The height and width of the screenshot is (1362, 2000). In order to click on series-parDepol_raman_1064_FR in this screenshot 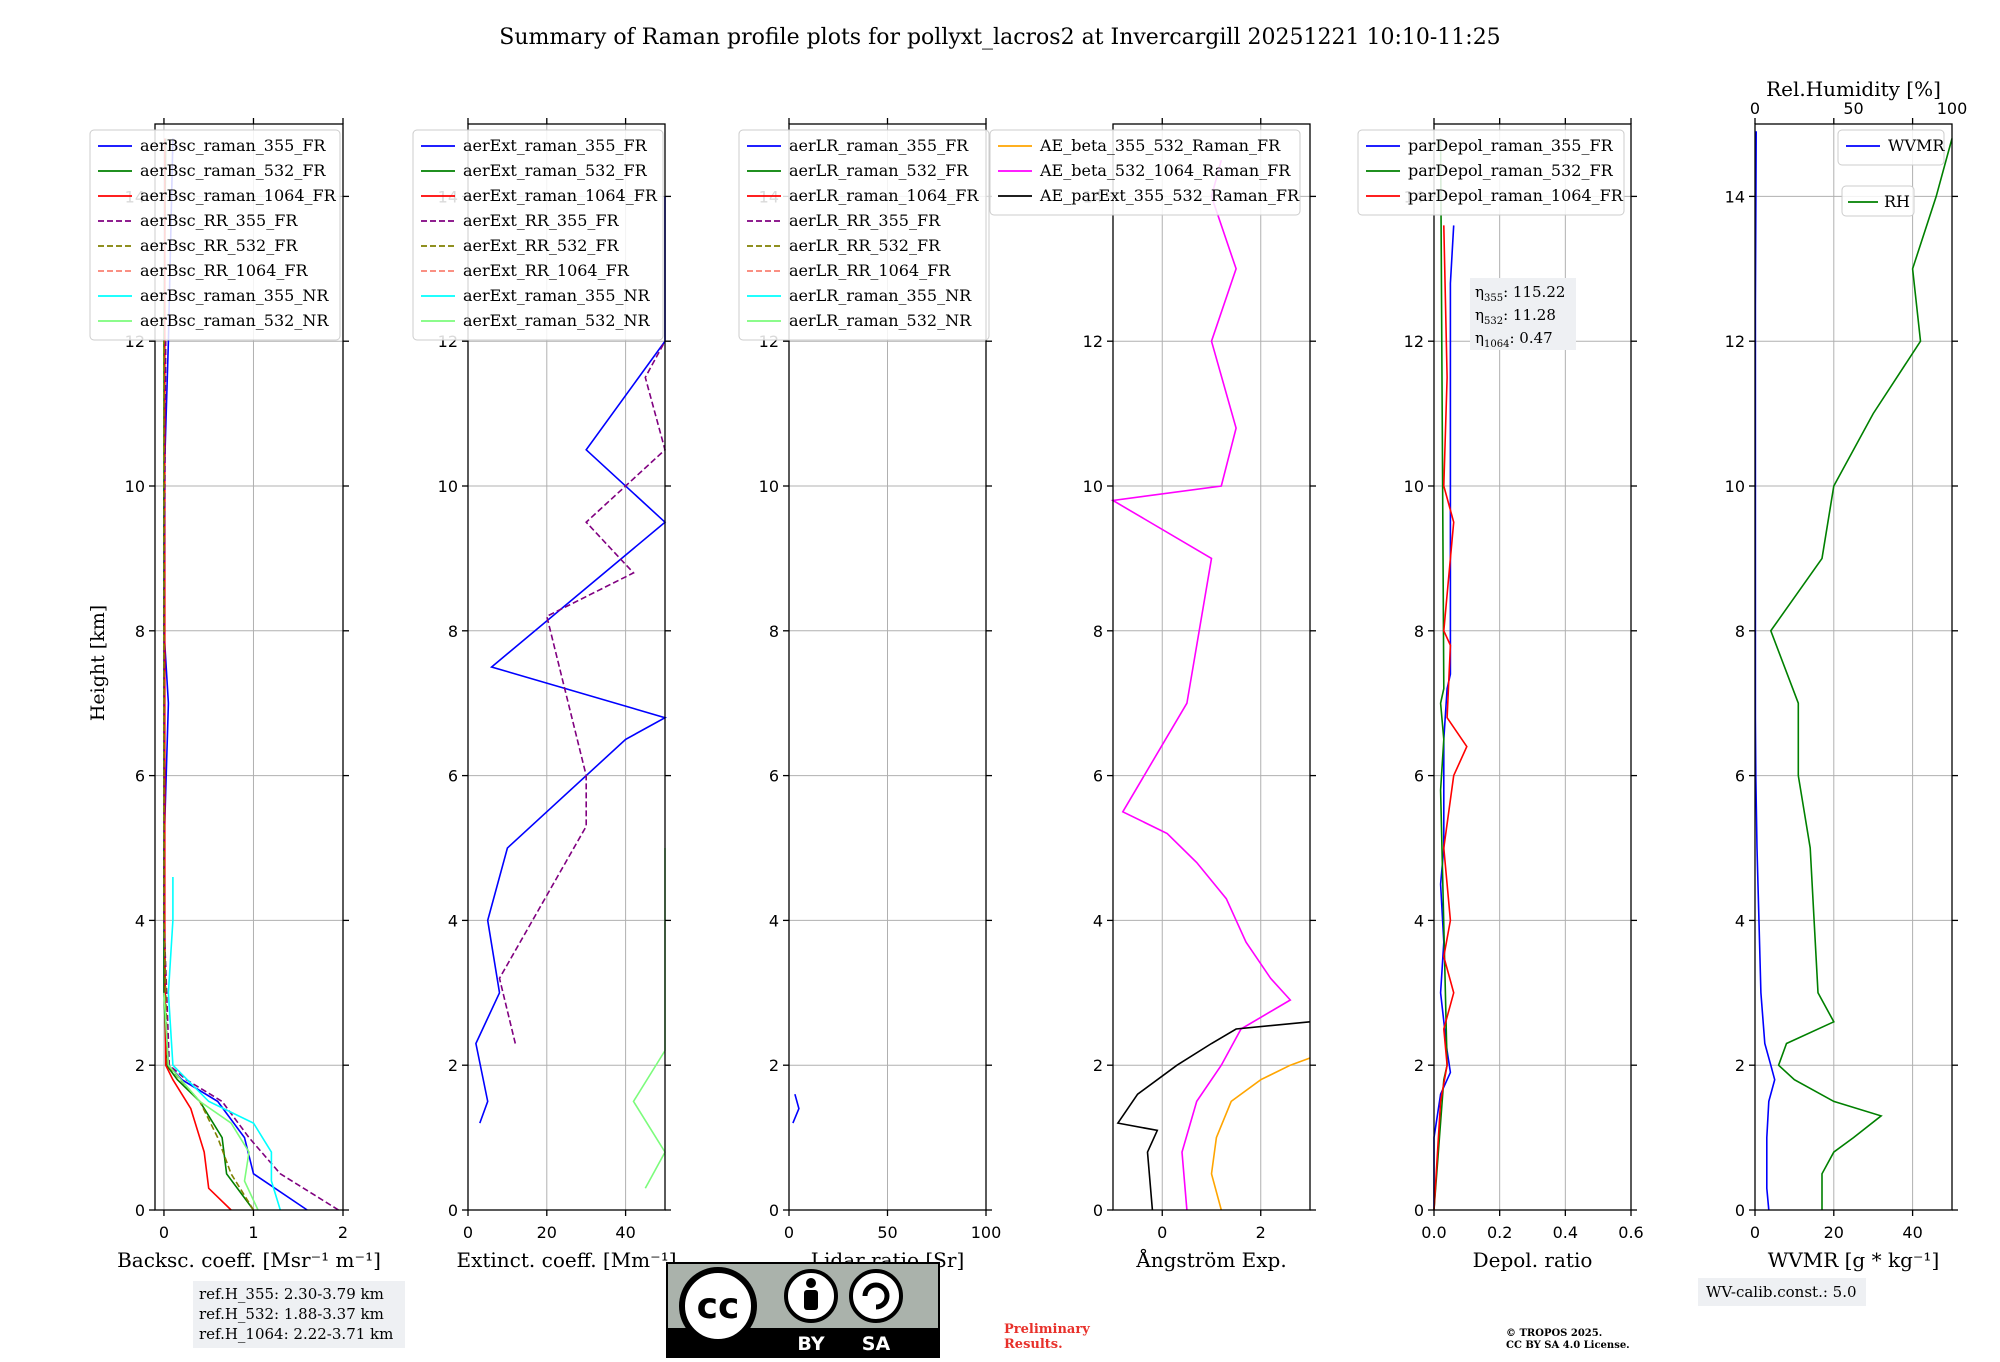, I will do `click(1450, 718)`.